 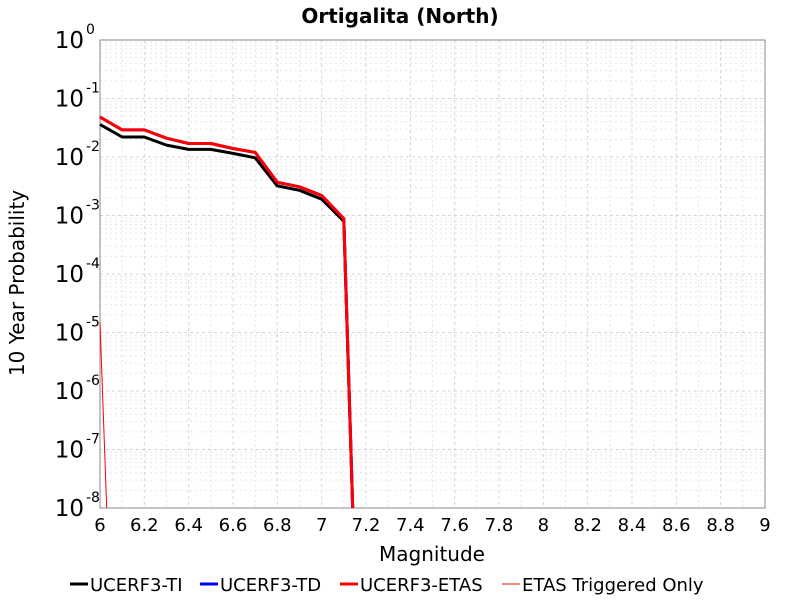 I want to click on x-tick-label: 6, so click(x=99, y=525).